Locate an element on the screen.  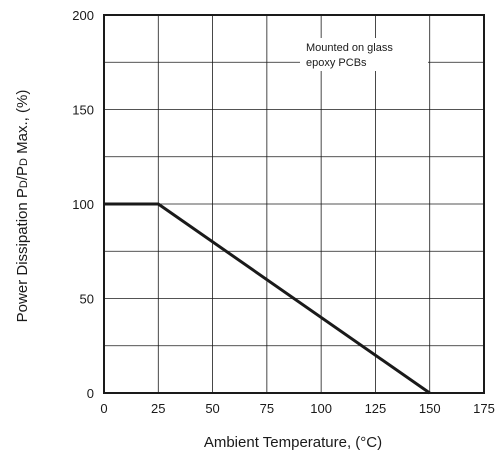
annotation-line-2: epoxy PCBs is located at coordinates (336, 63).